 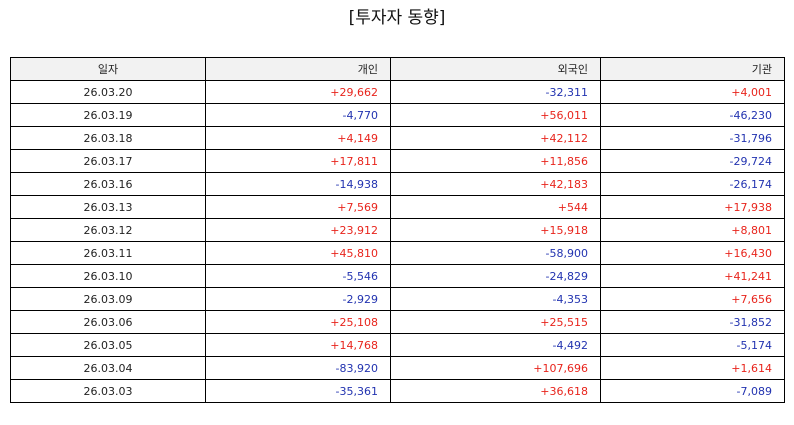 I want to click on cell-date: 26.03.09, so click(x=108, y=299).